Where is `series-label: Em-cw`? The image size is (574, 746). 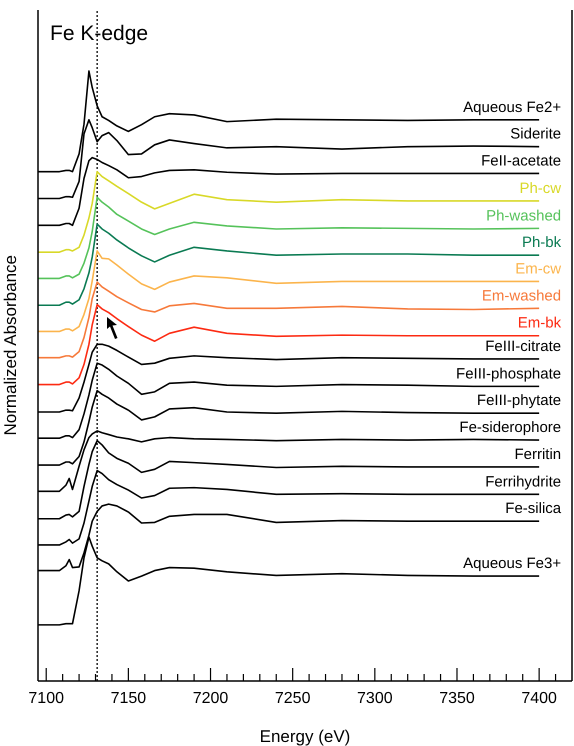 series-label: Em-cw is located at coordinates (538, 269).